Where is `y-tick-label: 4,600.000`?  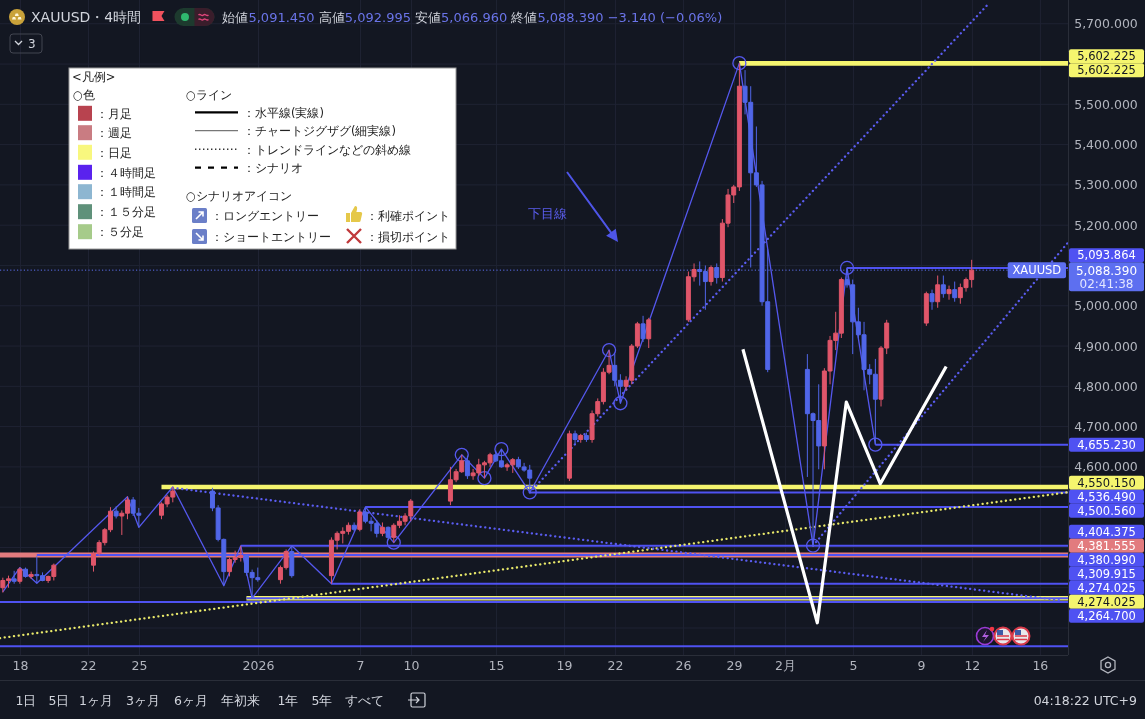 y-tick-label: 4,600.000 is located at coordinates (1106, 467).